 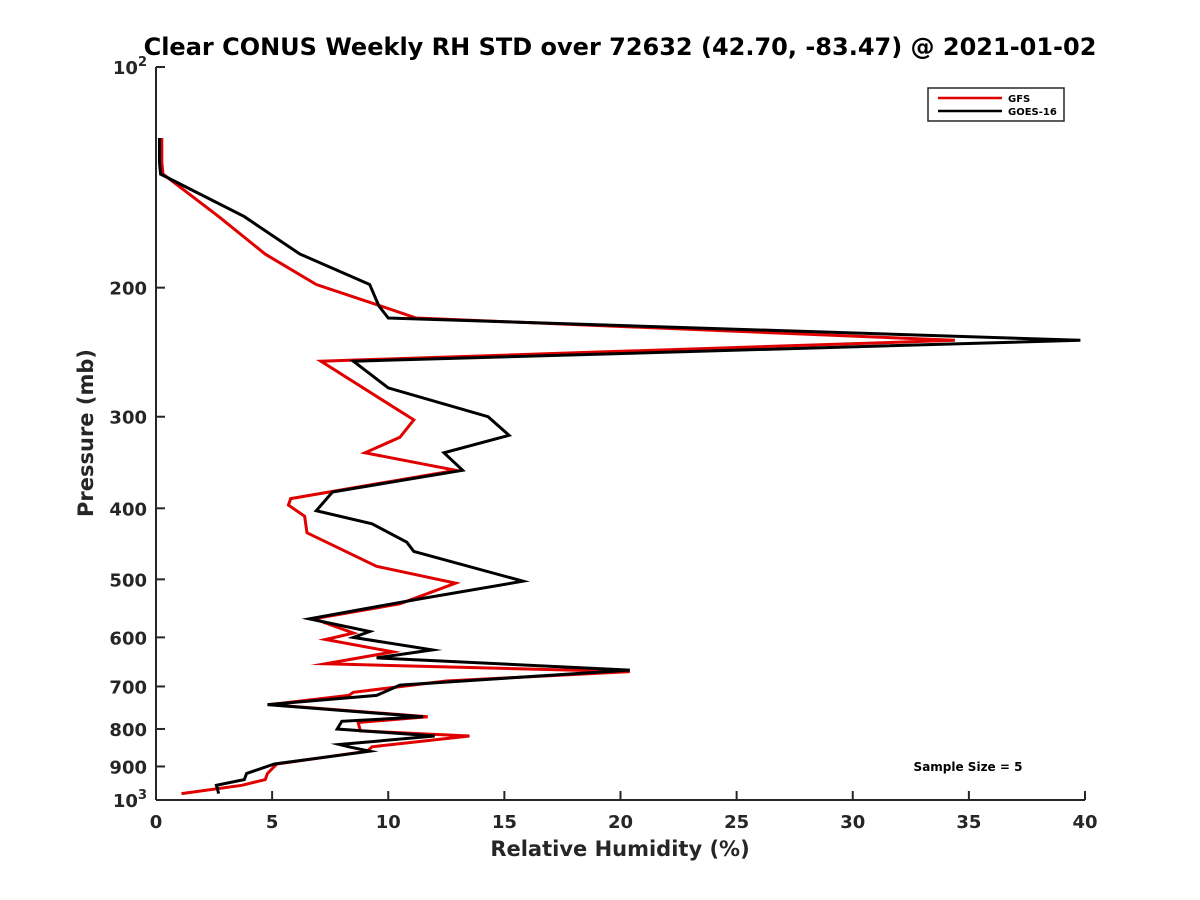 What do you see at coordinates (130, 67) in the screenshot?
I see `y-tick-label: 10²` at bounding box center [130, 67].